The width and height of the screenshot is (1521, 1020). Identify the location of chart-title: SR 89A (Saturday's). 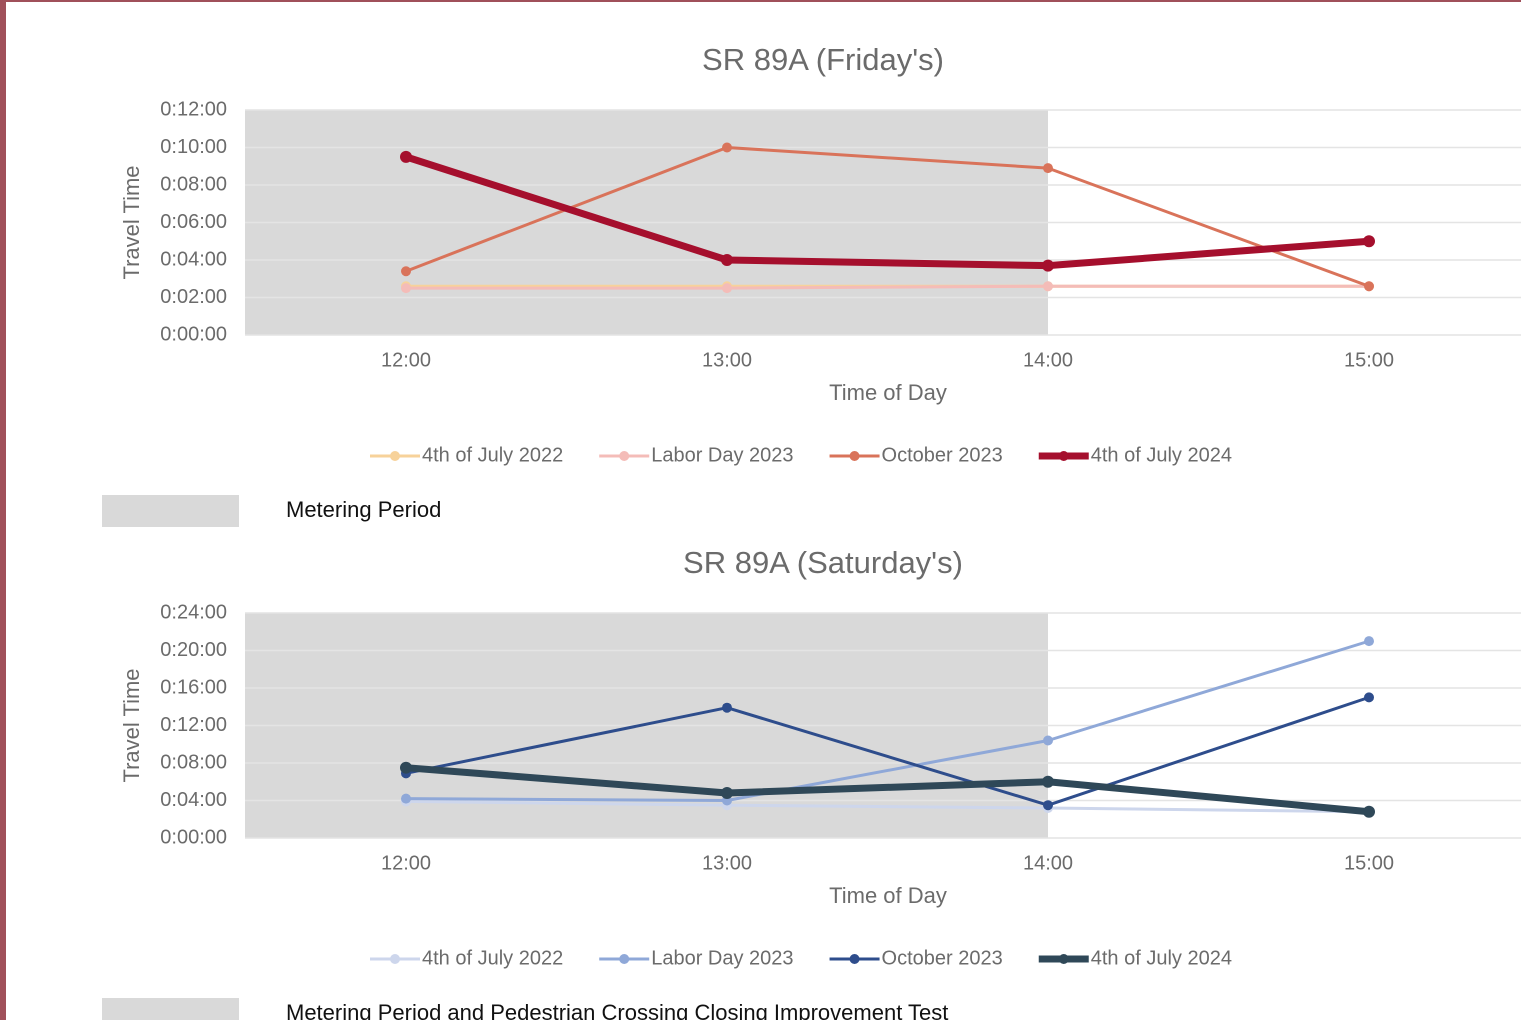
(823, 562).